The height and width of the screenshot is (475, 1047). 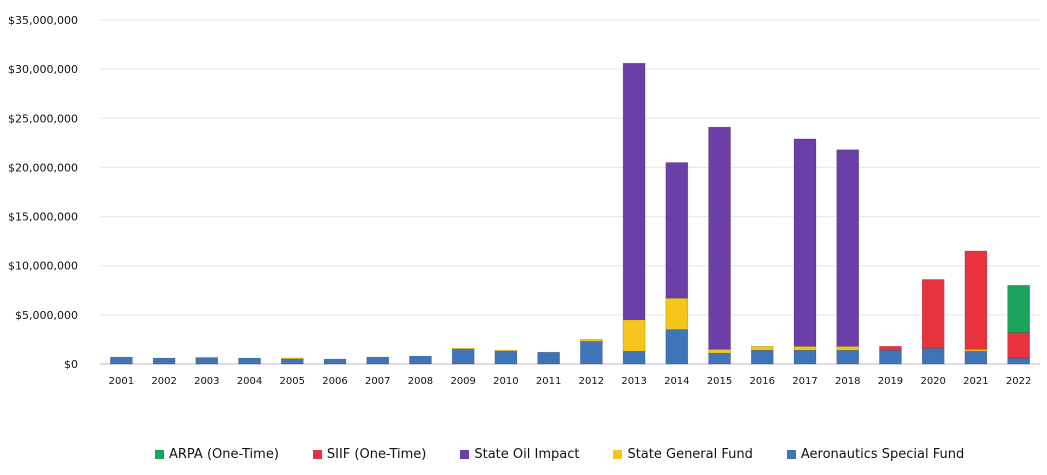 What do you see at coordinates (548, 381) in the screenshot?
I see `x-tick-label: 2011` at bounding box center [548, 381].